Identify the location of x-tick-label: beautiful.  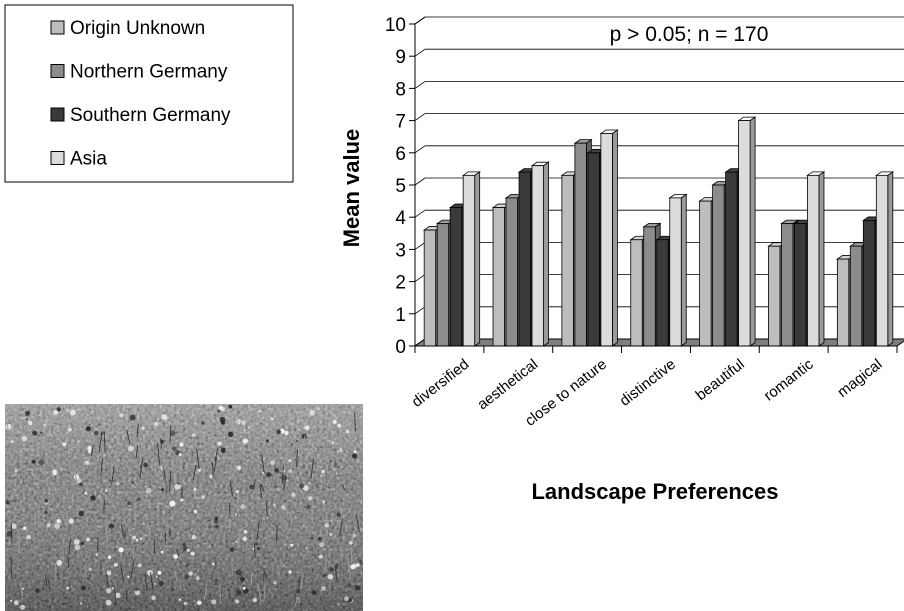
(720, 380).